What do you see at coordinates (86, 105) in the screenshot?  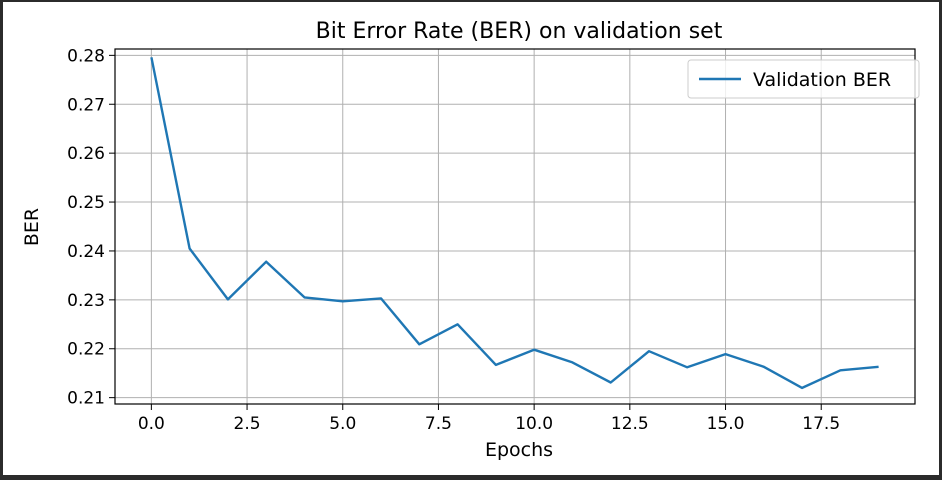 I see `y-tick-label: 0.27` at bounding box center [86, 105].